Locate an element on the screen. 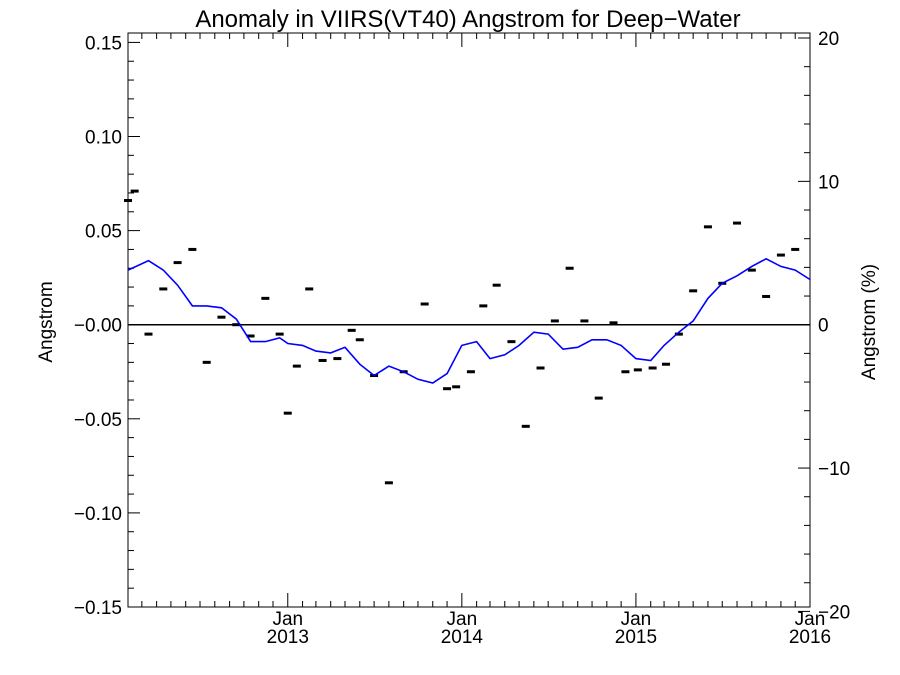  y-right-tick-label: 20 is located at coordinates (828, 39).